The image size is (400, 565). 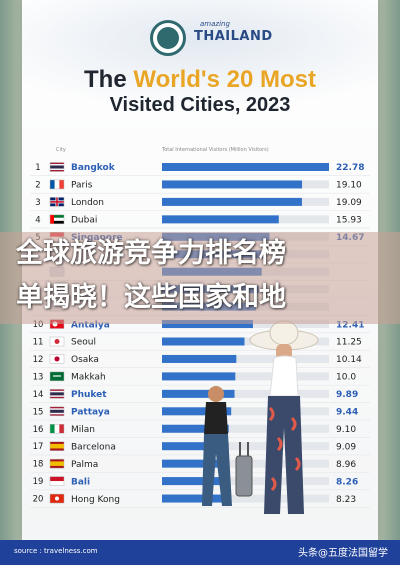 What do you see at coordinates (346, 447) in the screenshot?
I see `value-label: 9.09` at bounding box center [346, 447].